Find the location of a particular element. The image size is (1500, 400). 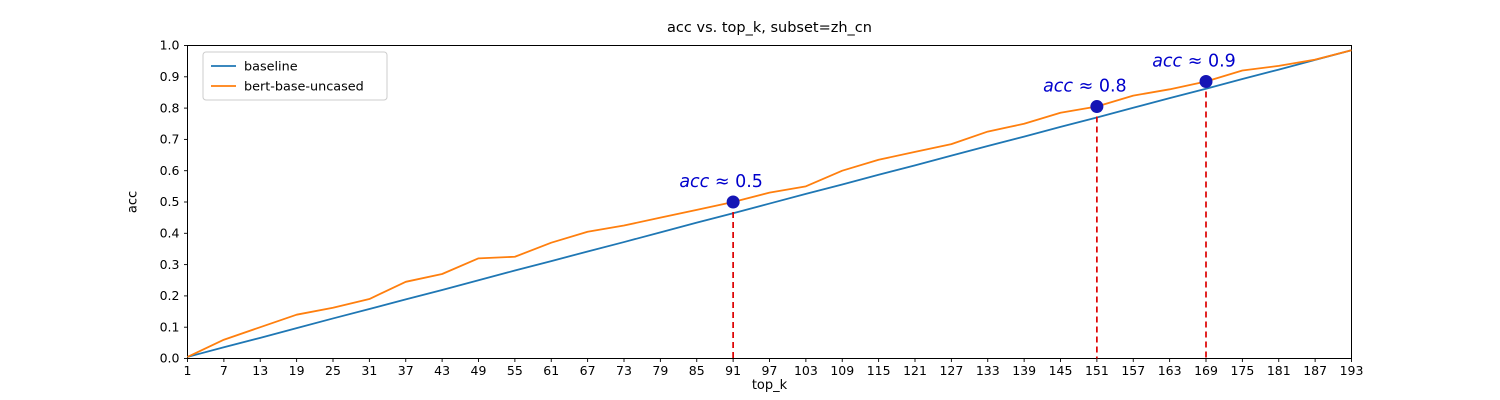

annotation-label: acc ≈ 0.8 is located at coordinates (1085, 87).